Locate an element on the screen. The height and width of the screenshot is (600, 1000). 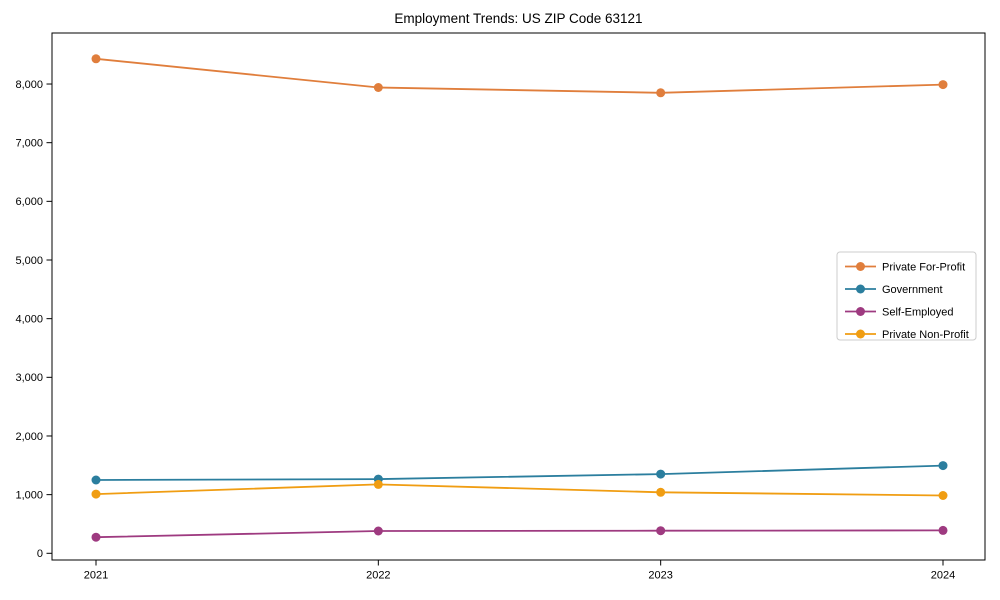
y-tick-label: 2,000 is located at coordinates (29, 437).